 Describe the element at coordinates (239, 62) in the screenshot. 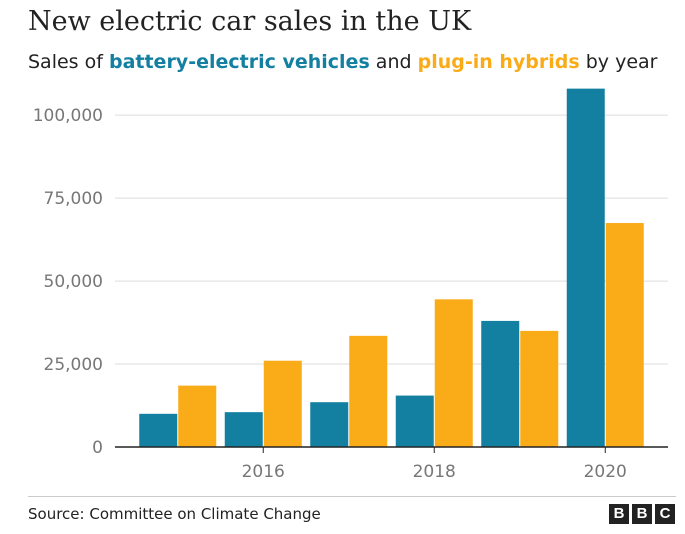

I see `legend-label-battery-electric: battery-electric vehicles` at that location.